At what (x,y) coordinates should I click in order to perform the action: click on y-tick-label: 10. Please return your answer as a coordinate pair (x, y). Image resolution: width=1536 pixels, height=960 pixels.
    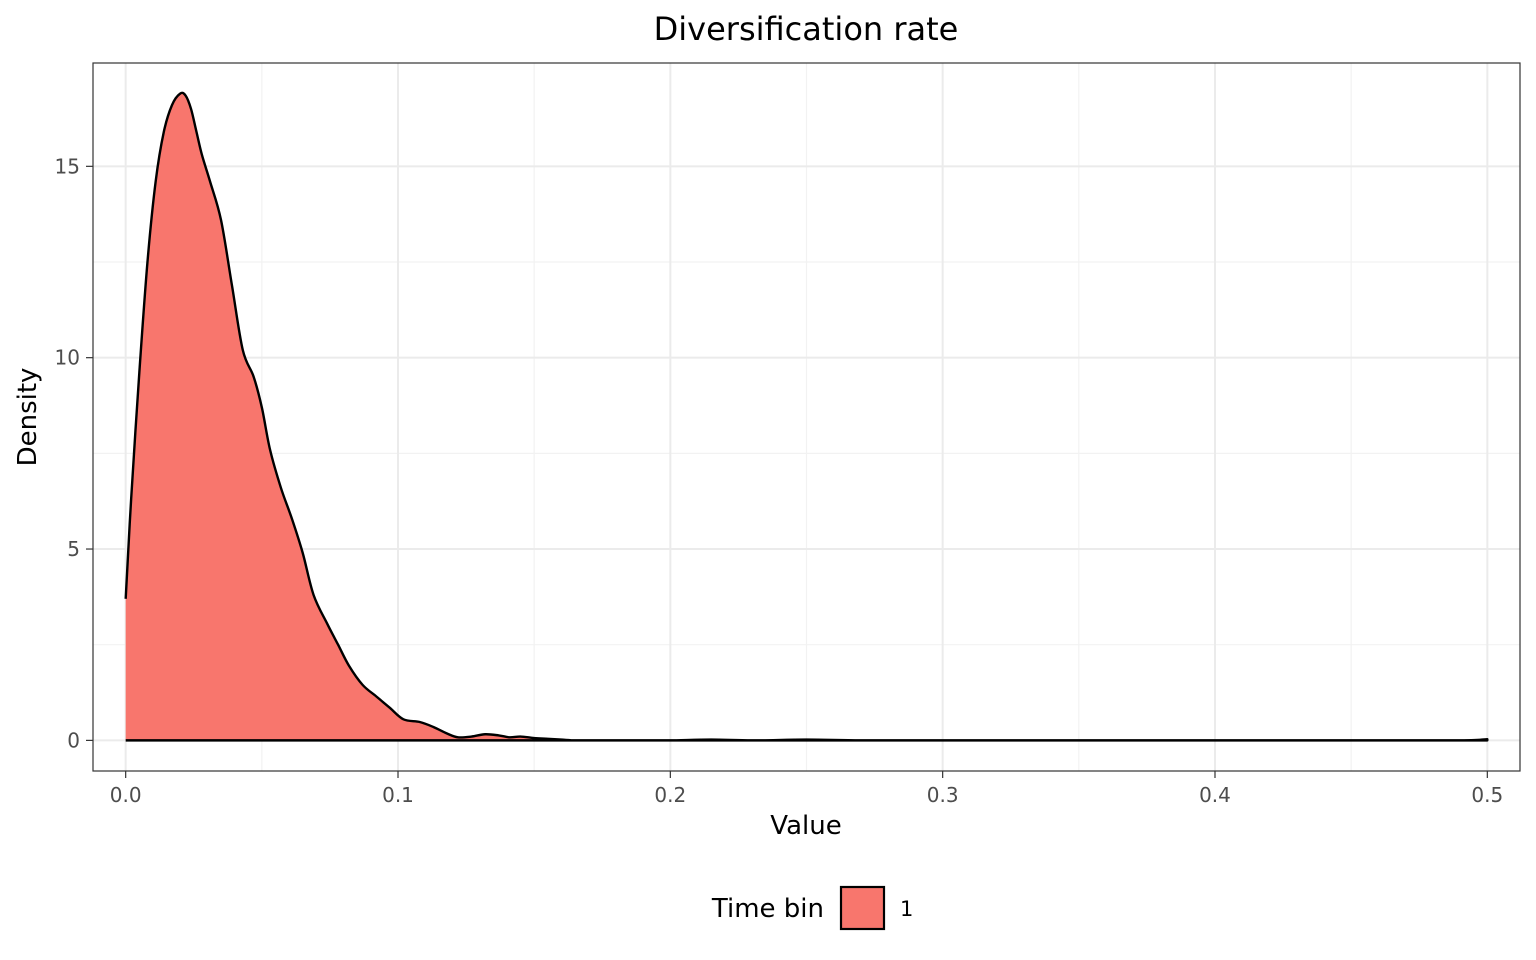
    Looking at the image, I should click on (67, 358).